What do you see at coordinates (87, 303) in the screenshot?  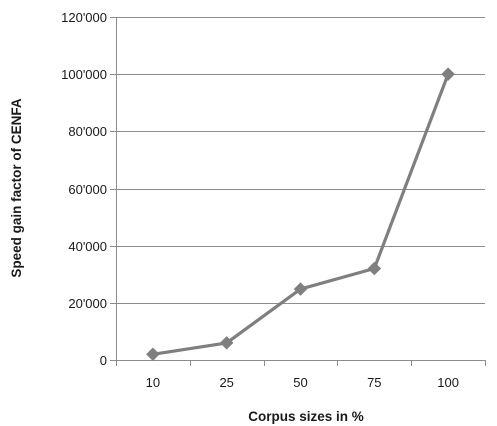 I see `y-tick-label: 20'000` at bounding box center [87, 303].